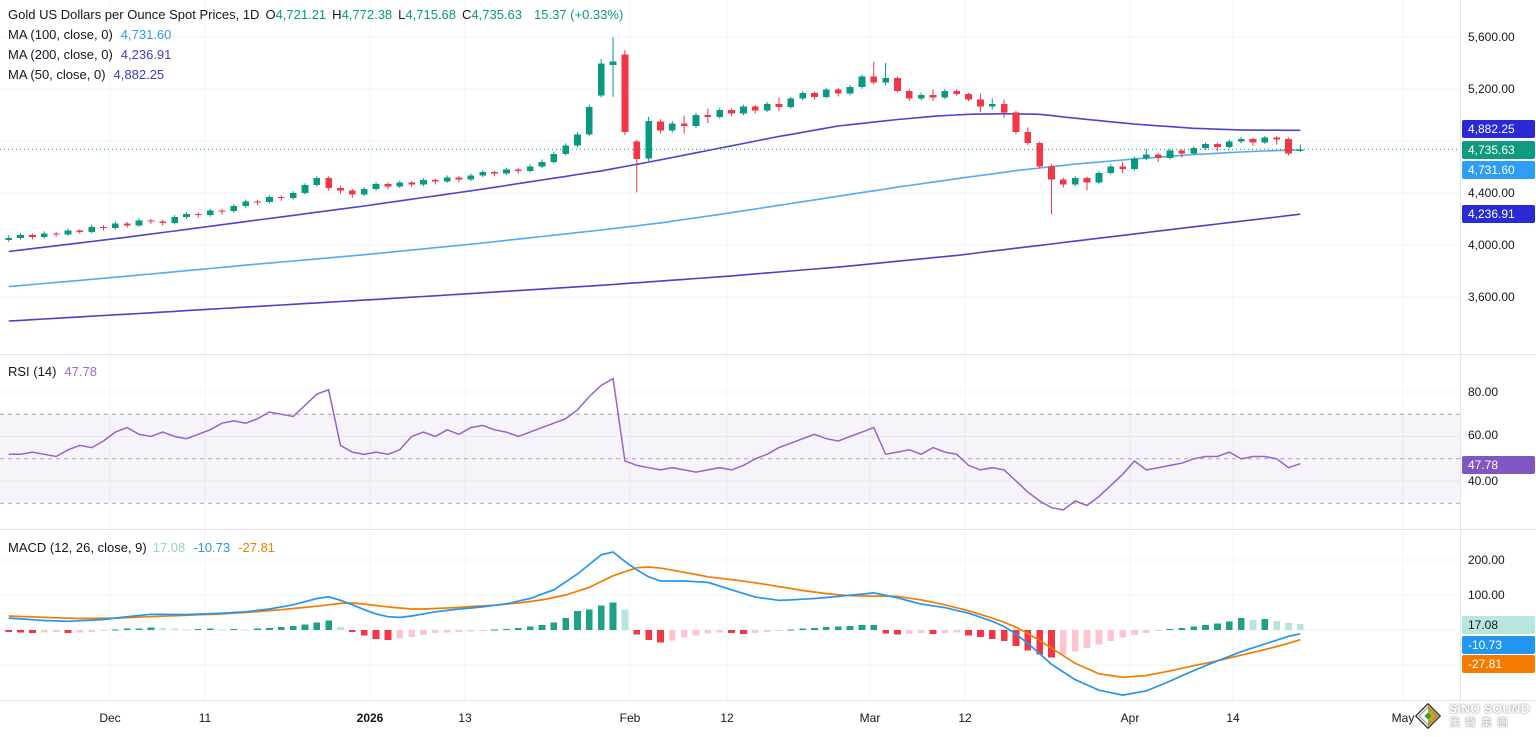 The height and width of the screenshot is (737, 1536). What do you see at coordinates (315, 54) in the screenshot?
I see `ma-legend-row: MA (200, close, 0) 4,236.91` at bounding box center [315, 54].